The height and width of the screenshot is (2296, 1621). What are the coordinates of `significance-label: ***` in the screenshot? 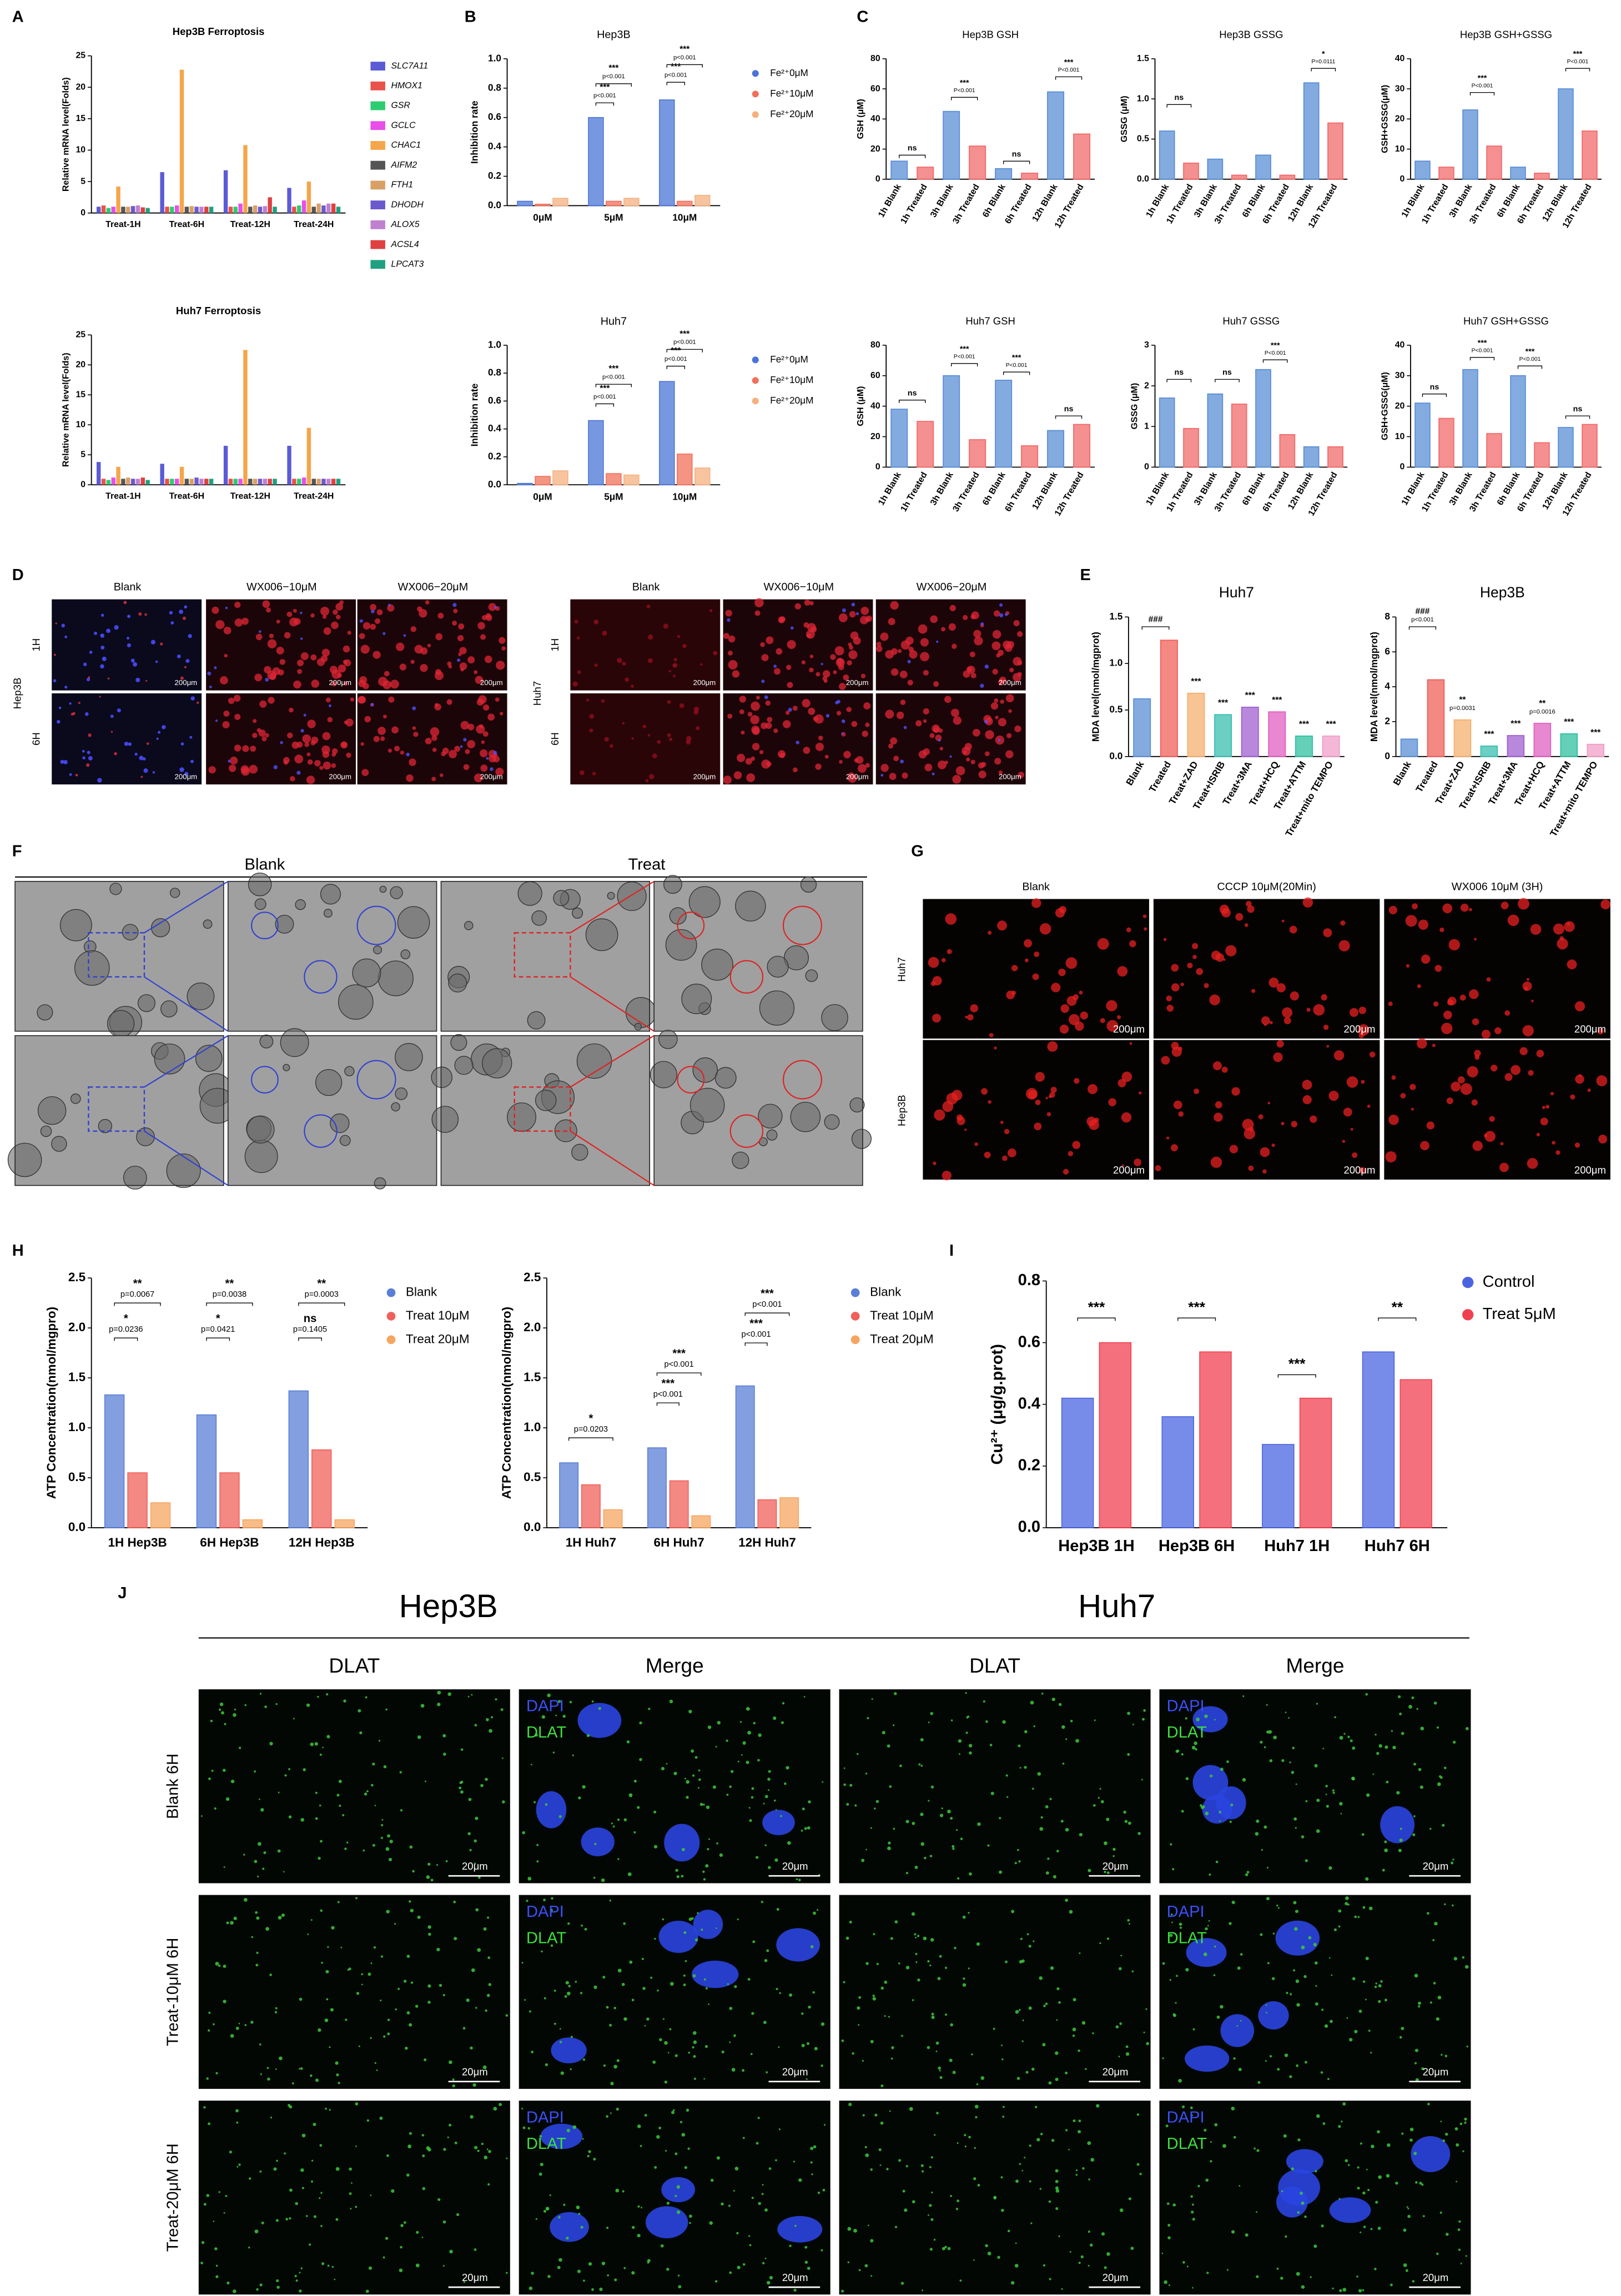 It's located at (1578, 53).